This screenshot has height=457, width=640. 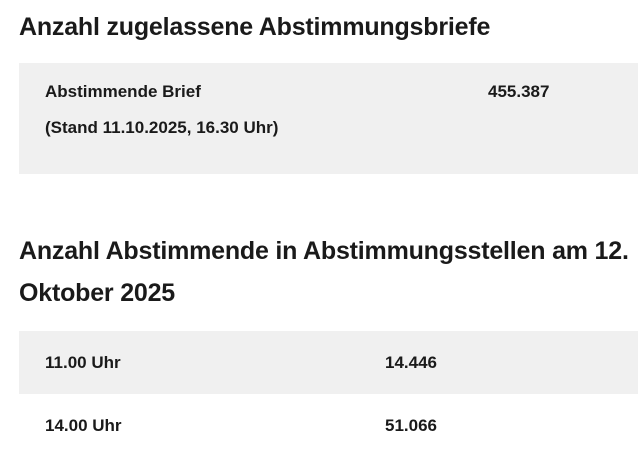 What do you see at coordinates (328, 362) in the screenshot?
I see `table-row: 11.00 Uhr 14.446` at bounding box center [328, 362].